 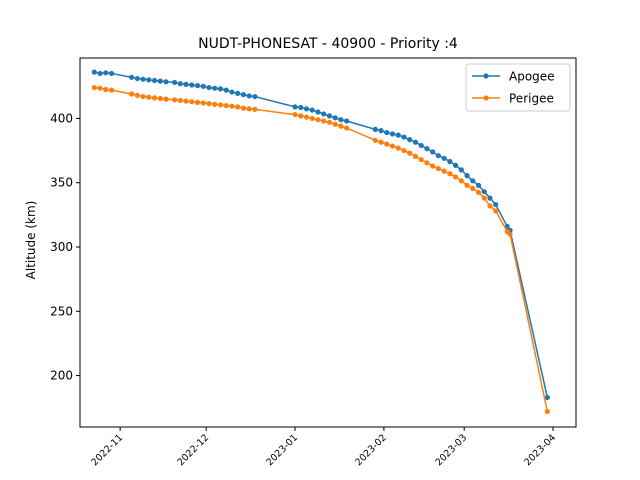 I want to click on legend-perigee-marker, so click(x=486, y=98).